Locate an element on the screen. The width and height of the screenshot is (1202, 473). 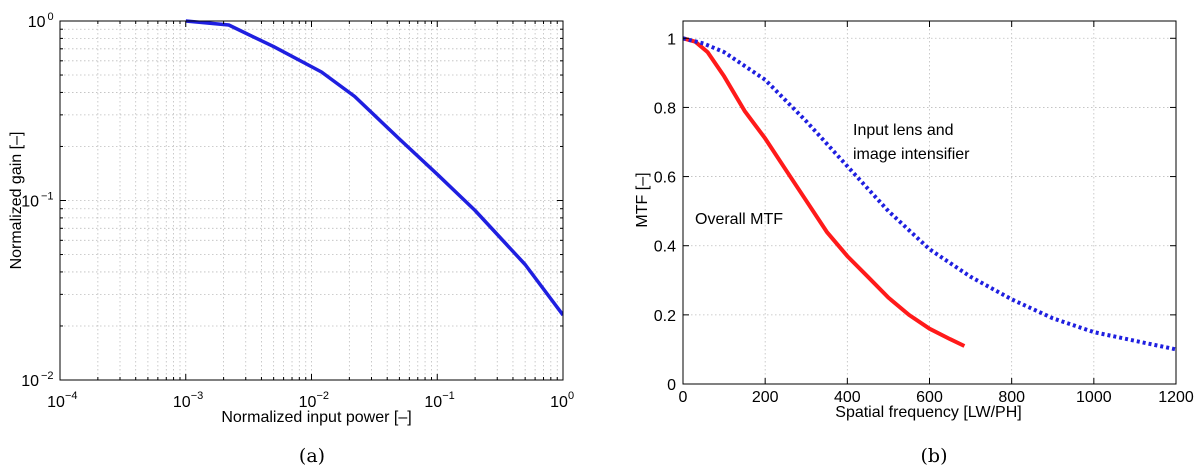
x-tick-label: 10 −4 is located at coordinates (62, 400).